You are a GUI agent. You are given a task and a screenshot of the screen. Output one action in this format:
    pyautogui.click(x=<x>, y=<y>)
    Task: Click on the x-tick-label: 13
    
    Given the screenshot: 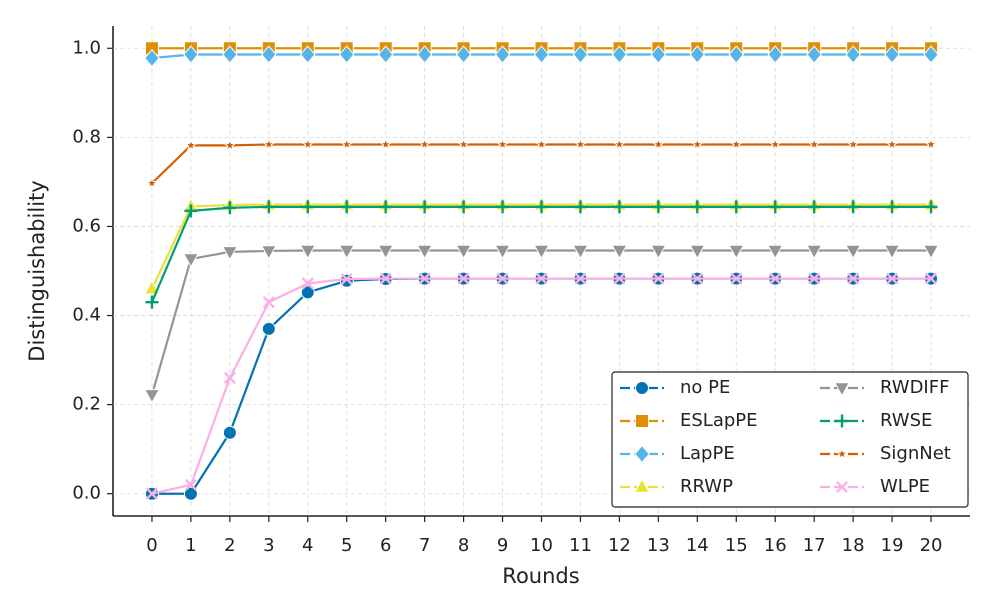 What is the action you would take?
    pyautogui.click(x=658, y=545)
    